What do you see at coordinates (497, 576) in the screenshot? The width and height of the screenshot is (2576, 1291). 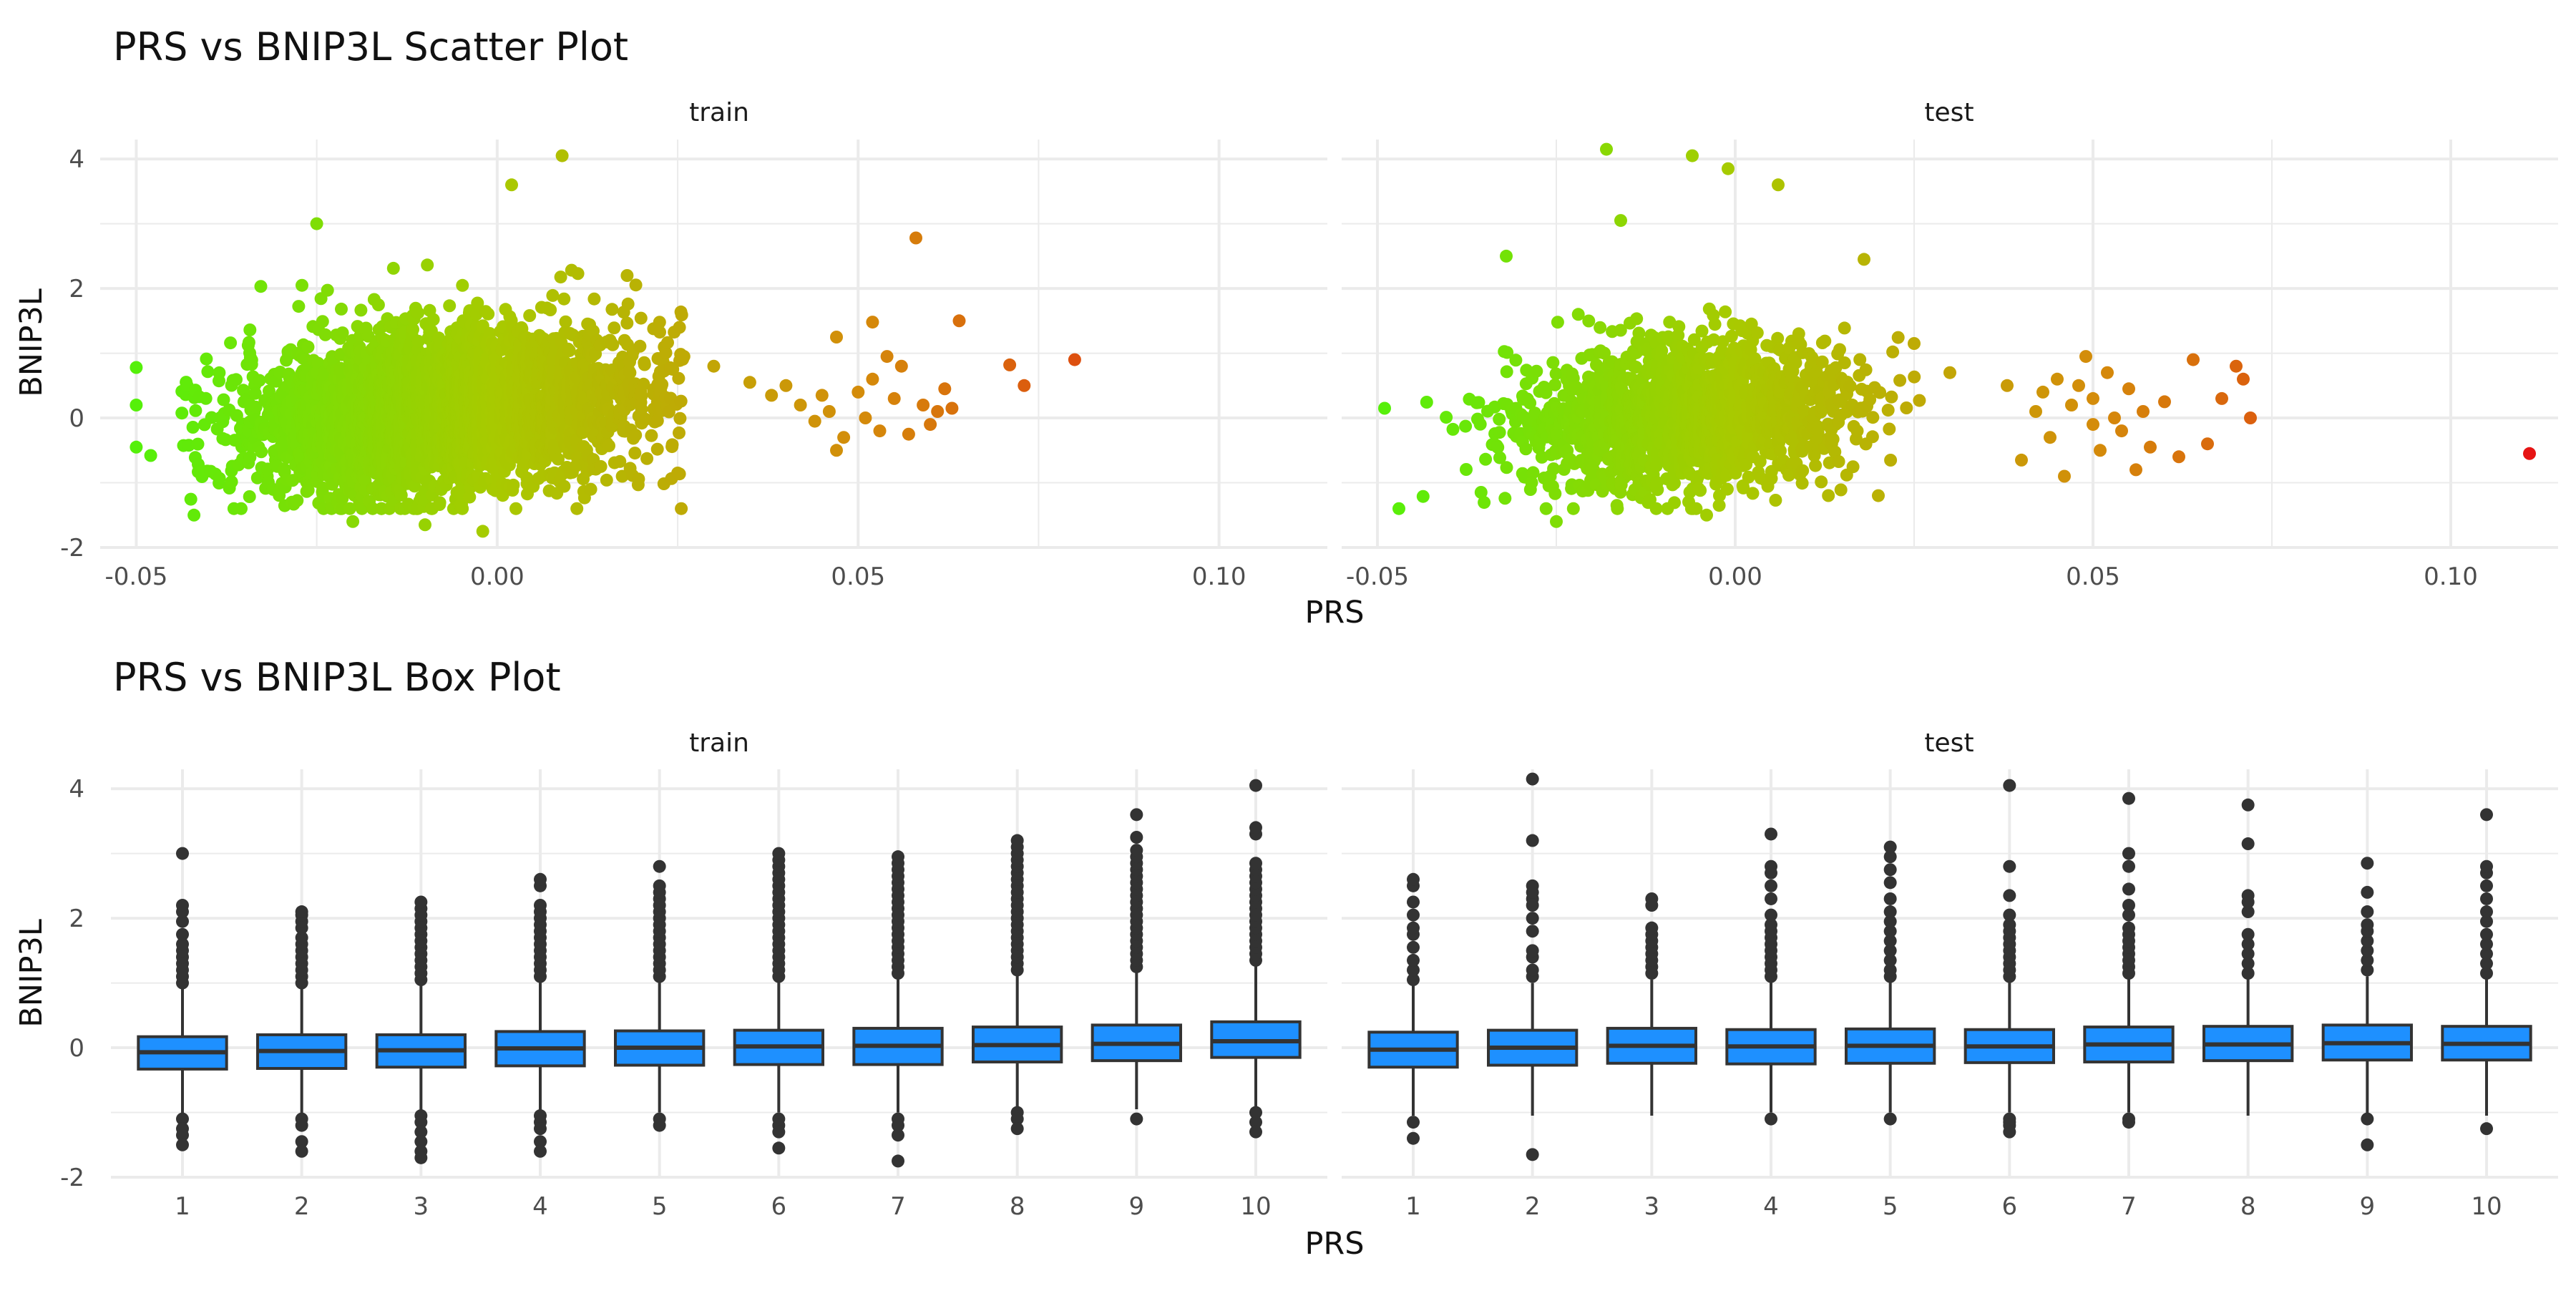 I see `x-tick-label: 0.00` at bounding box center [497, 576].